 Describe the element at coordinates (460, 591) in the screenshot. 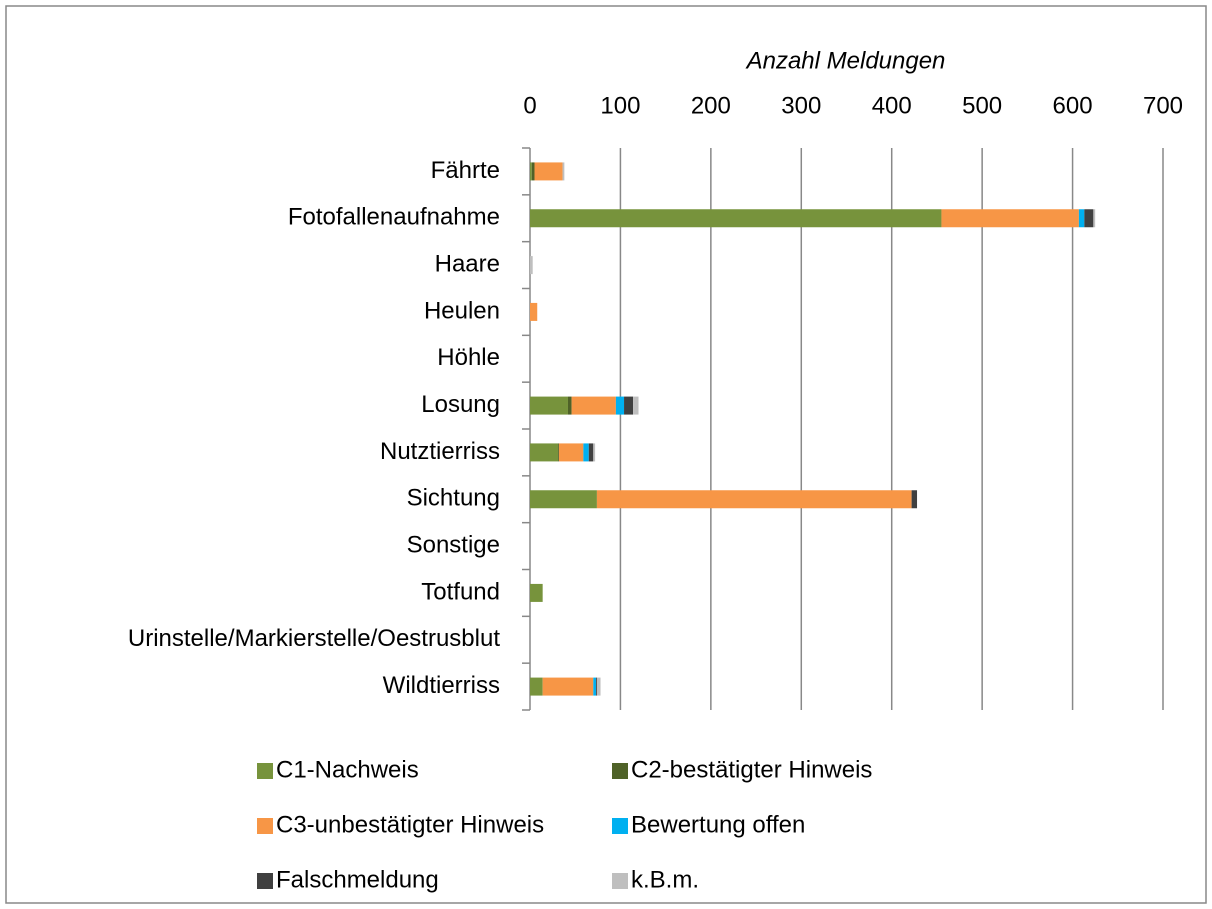

I see `y-tick-label: Totfund` at that location.